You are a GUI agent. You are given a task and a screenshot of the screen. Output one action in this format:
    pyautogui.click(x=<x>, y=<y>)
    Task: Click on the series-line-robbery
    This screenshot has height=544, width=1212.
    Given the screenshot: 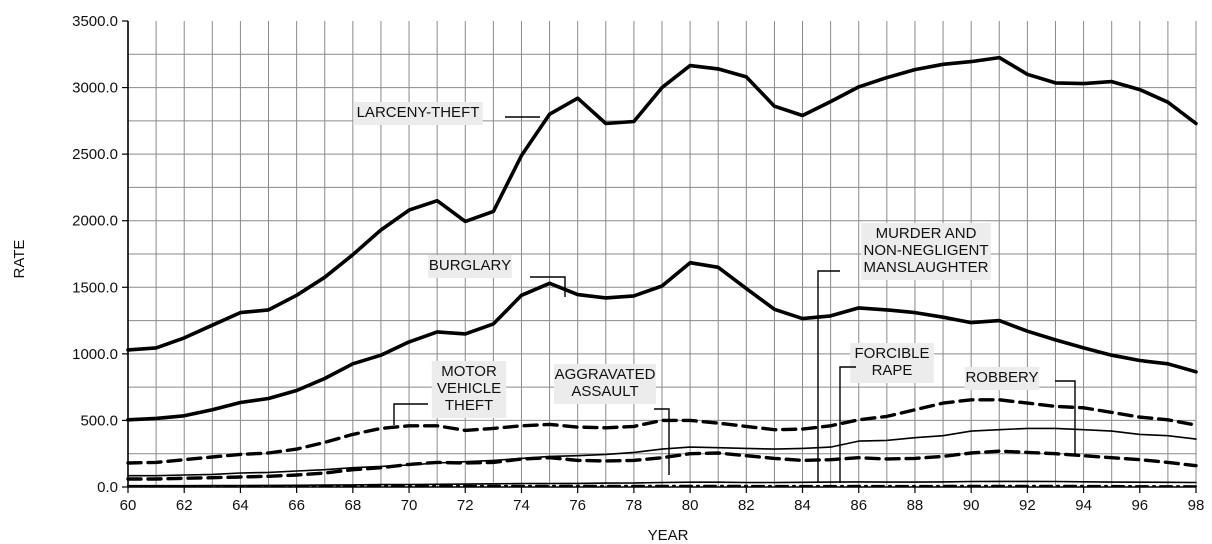 What is the action you would take?
    pyautogui.click(x=662, y=465)
    